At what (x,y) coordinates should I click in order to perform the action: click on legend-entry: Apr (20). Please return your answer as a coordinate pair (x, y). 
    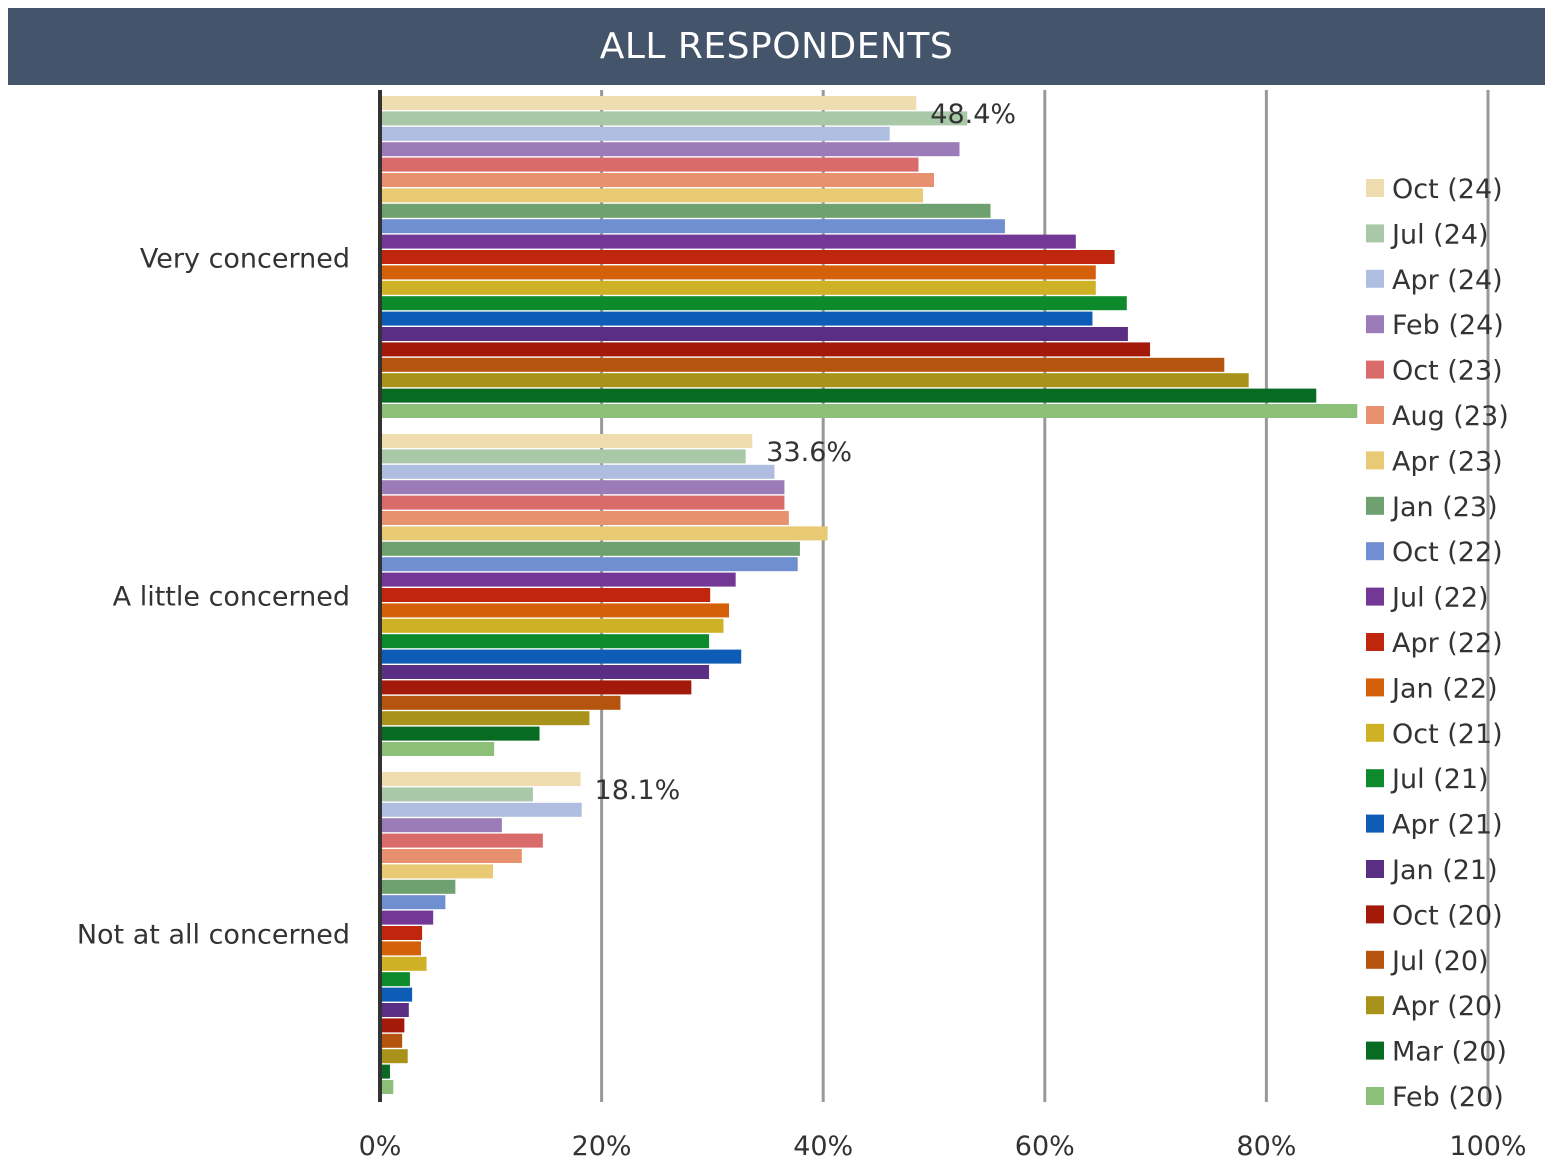
    Looking at the image, I should click on (1447, 1006).